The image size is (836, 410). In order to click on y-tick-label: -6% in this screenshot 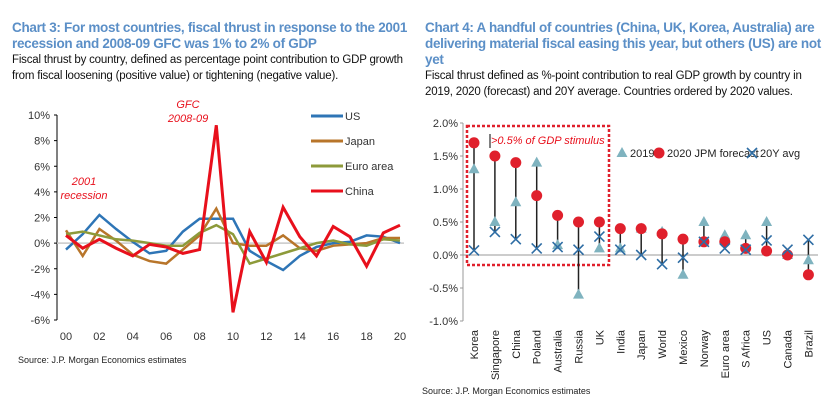, I will do `click(40, 321)`.